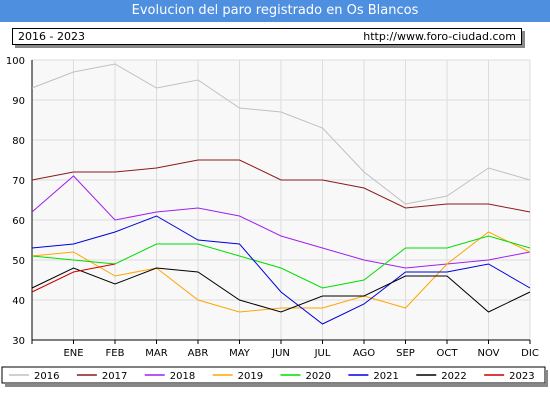  Describe the element at coordinates (51, 36) in the screenshot. I see `year-range-label: 2016 - 2023` at that location.